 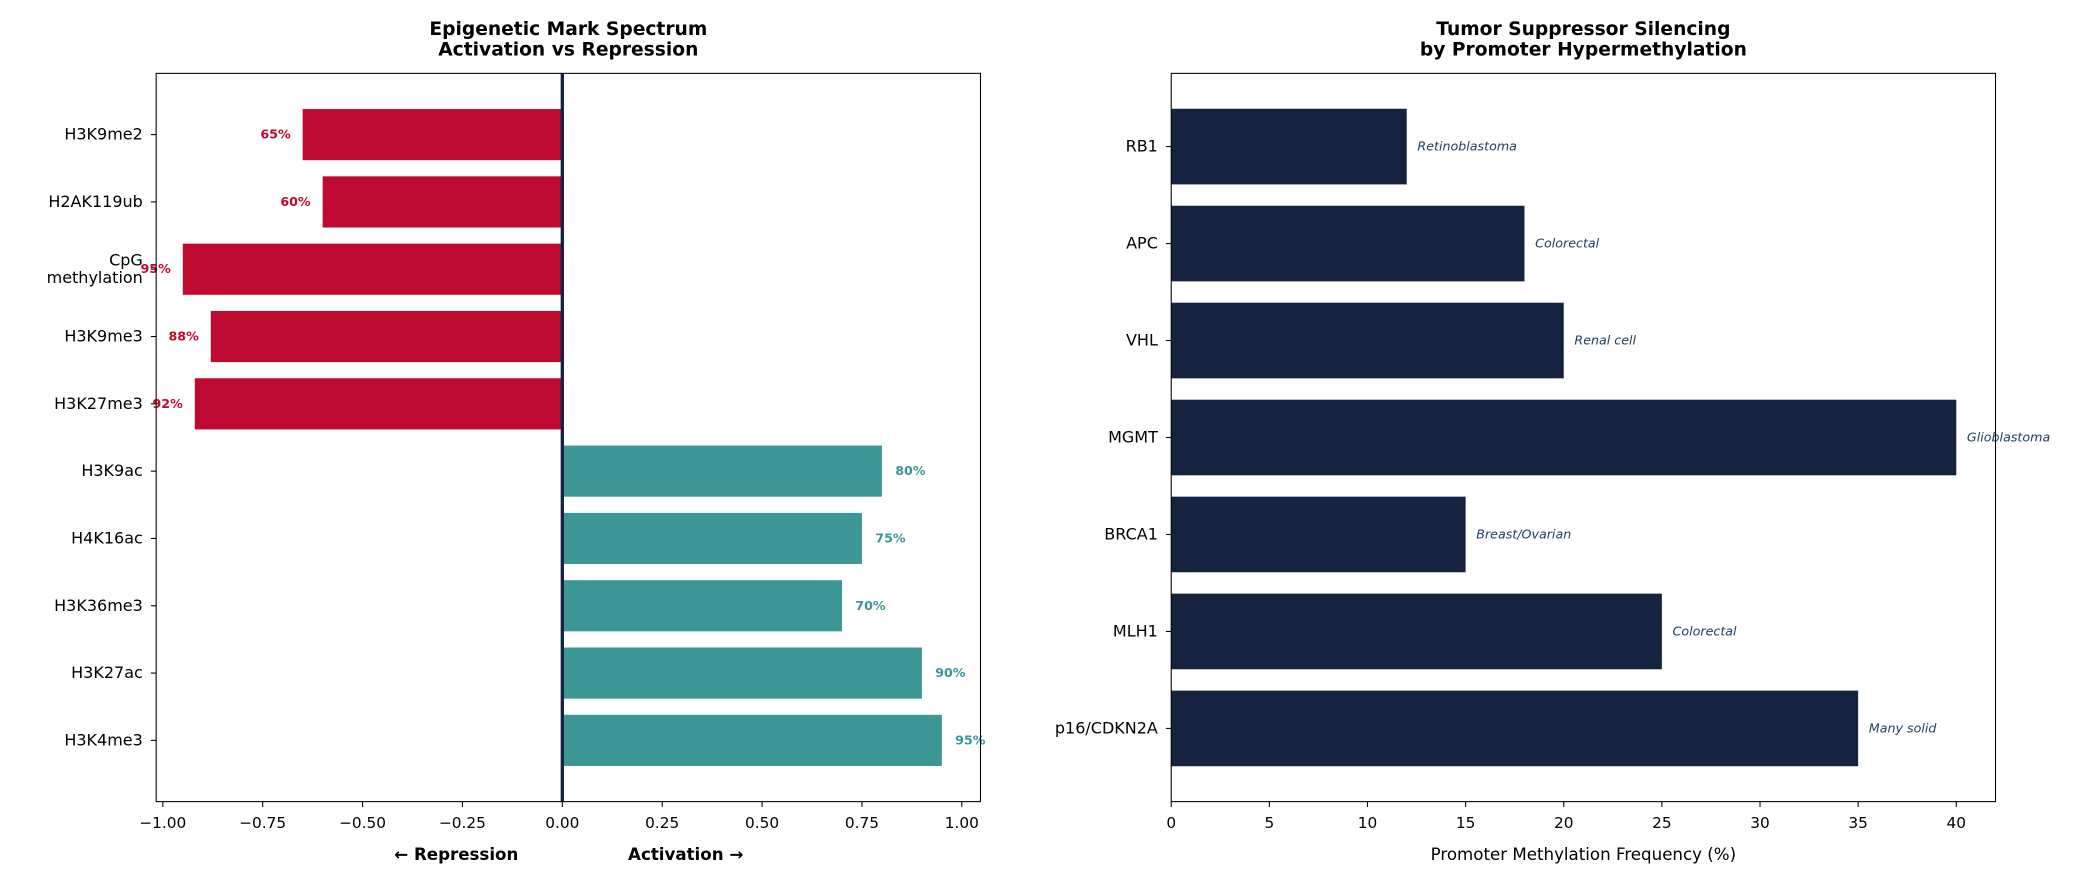 I want to click on y-tick-label: RB1, so click(x=1142, y=145).